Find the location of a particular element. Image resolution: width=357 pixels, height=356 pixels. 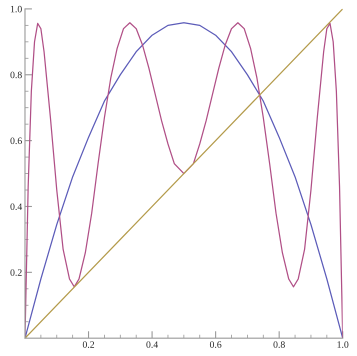

x-tick-label: 0.2 is located at coordinates (88, 344).